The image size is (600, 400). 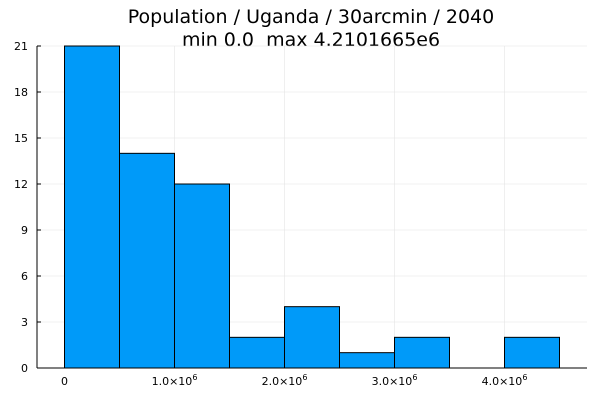 I want to click on y-tick-label: 3, so click(x=24, y=322).